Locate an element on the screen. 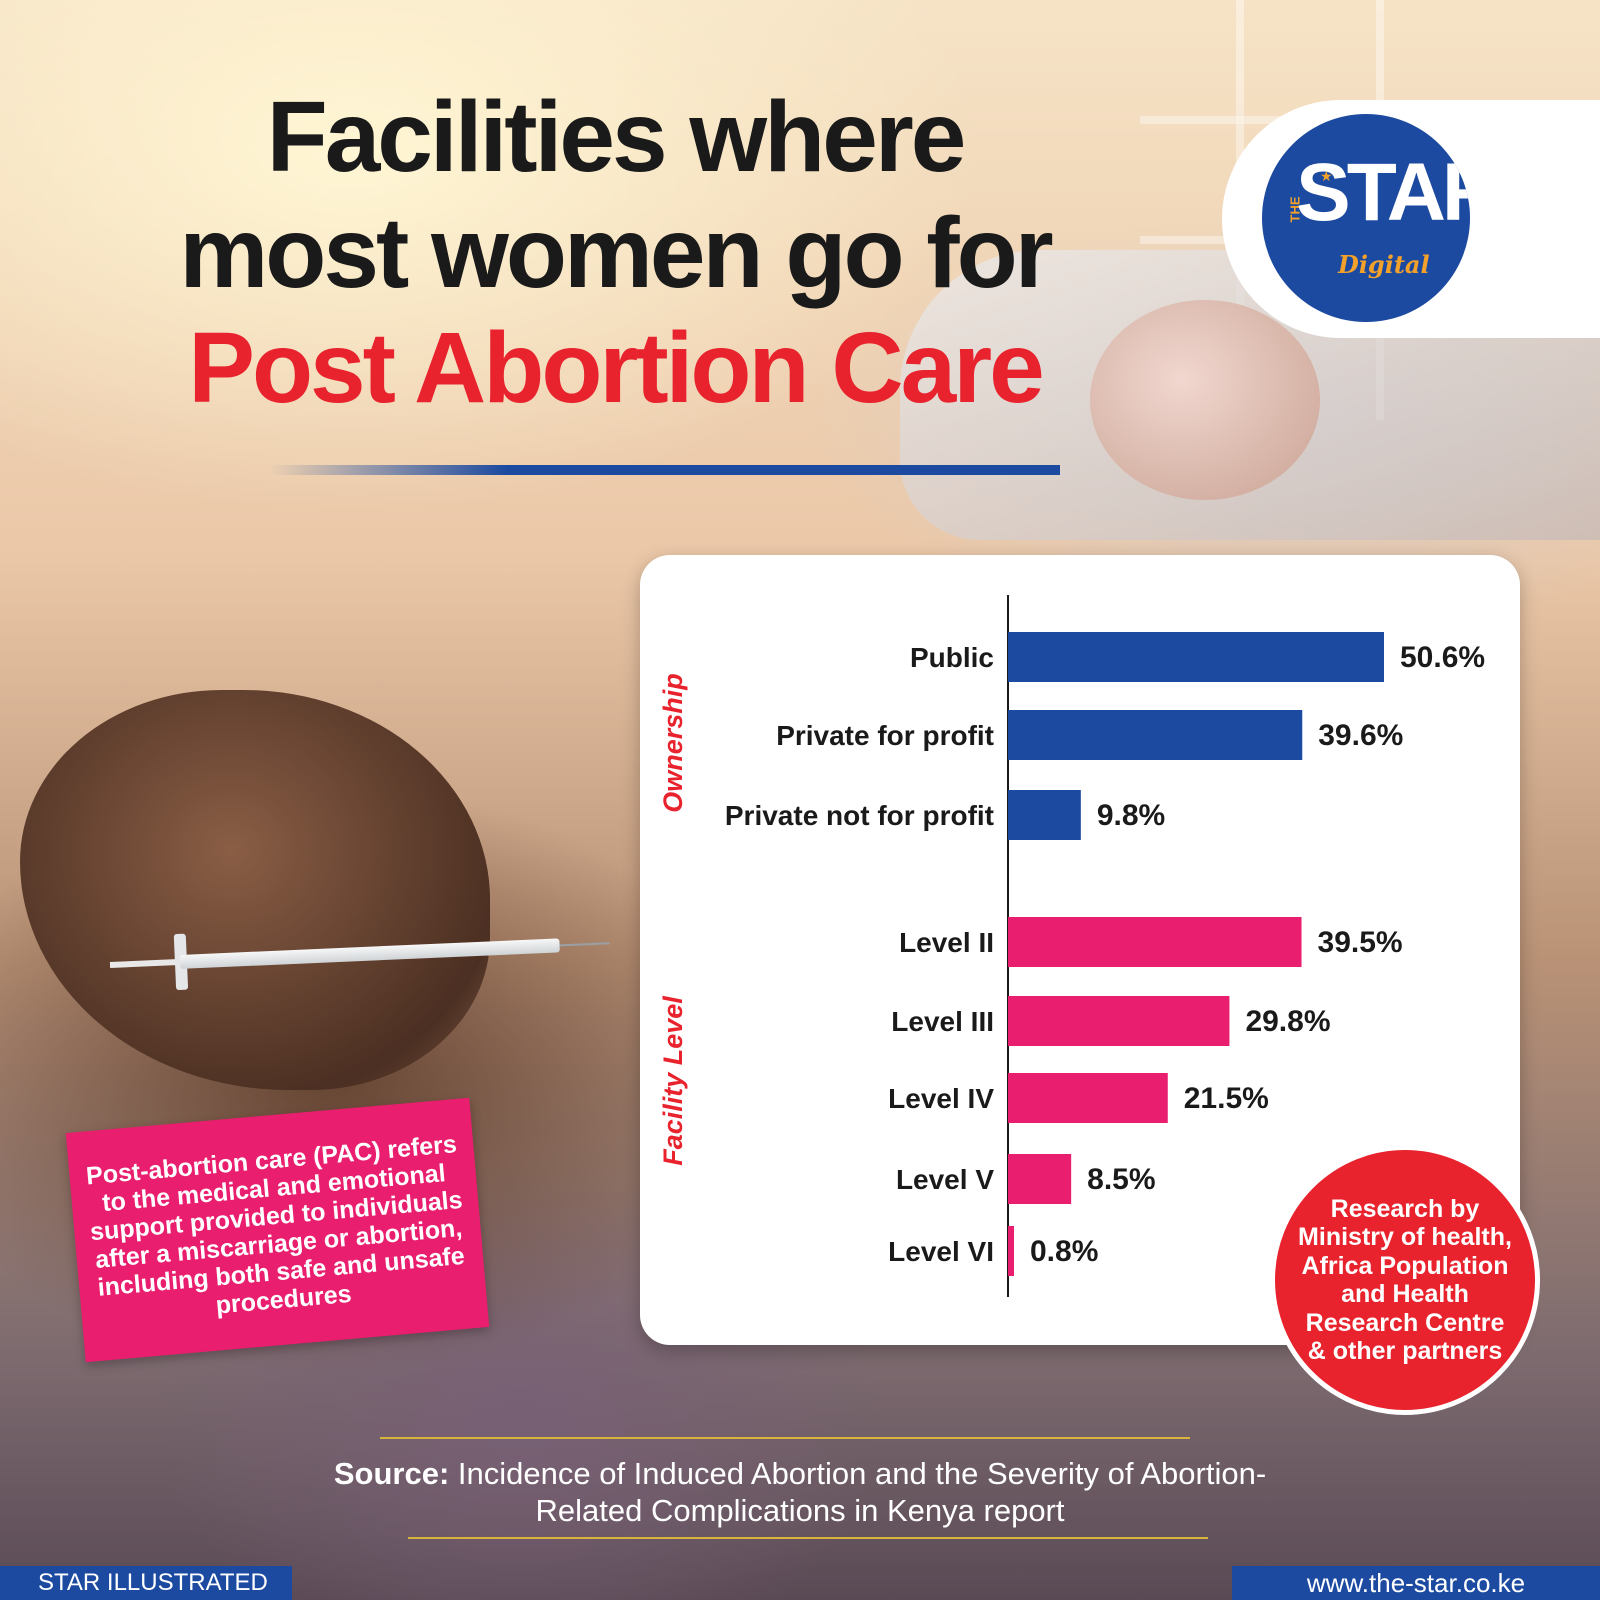  data-label-1-4: 0.8% is located at coordinates (1064, 1251).